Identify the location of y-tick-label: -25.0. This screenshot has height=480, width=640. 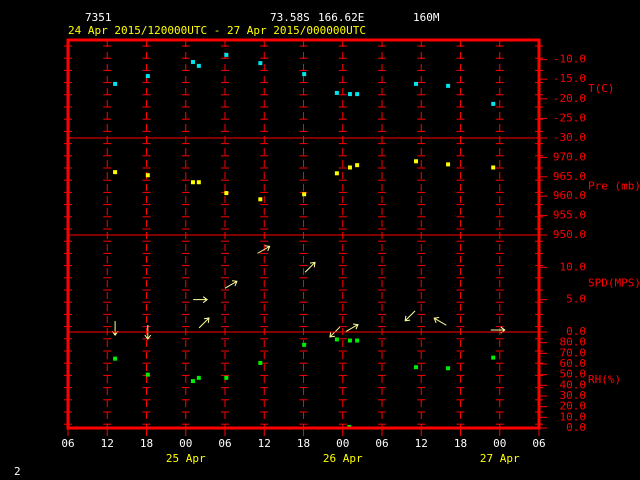
(569, 117).